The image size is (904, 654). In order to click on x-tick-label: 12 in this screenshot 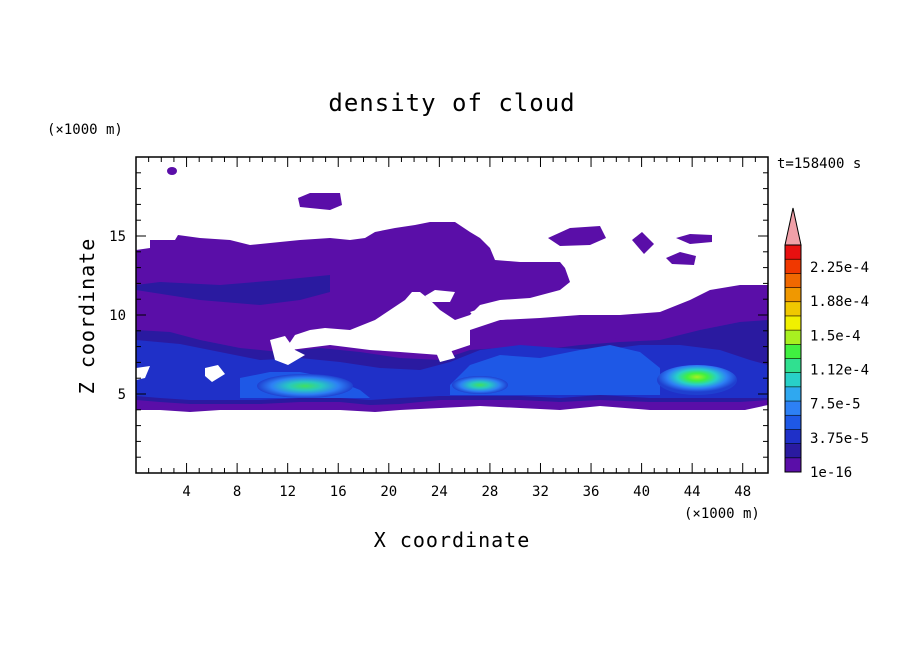, I will do `click(287, 492)`.